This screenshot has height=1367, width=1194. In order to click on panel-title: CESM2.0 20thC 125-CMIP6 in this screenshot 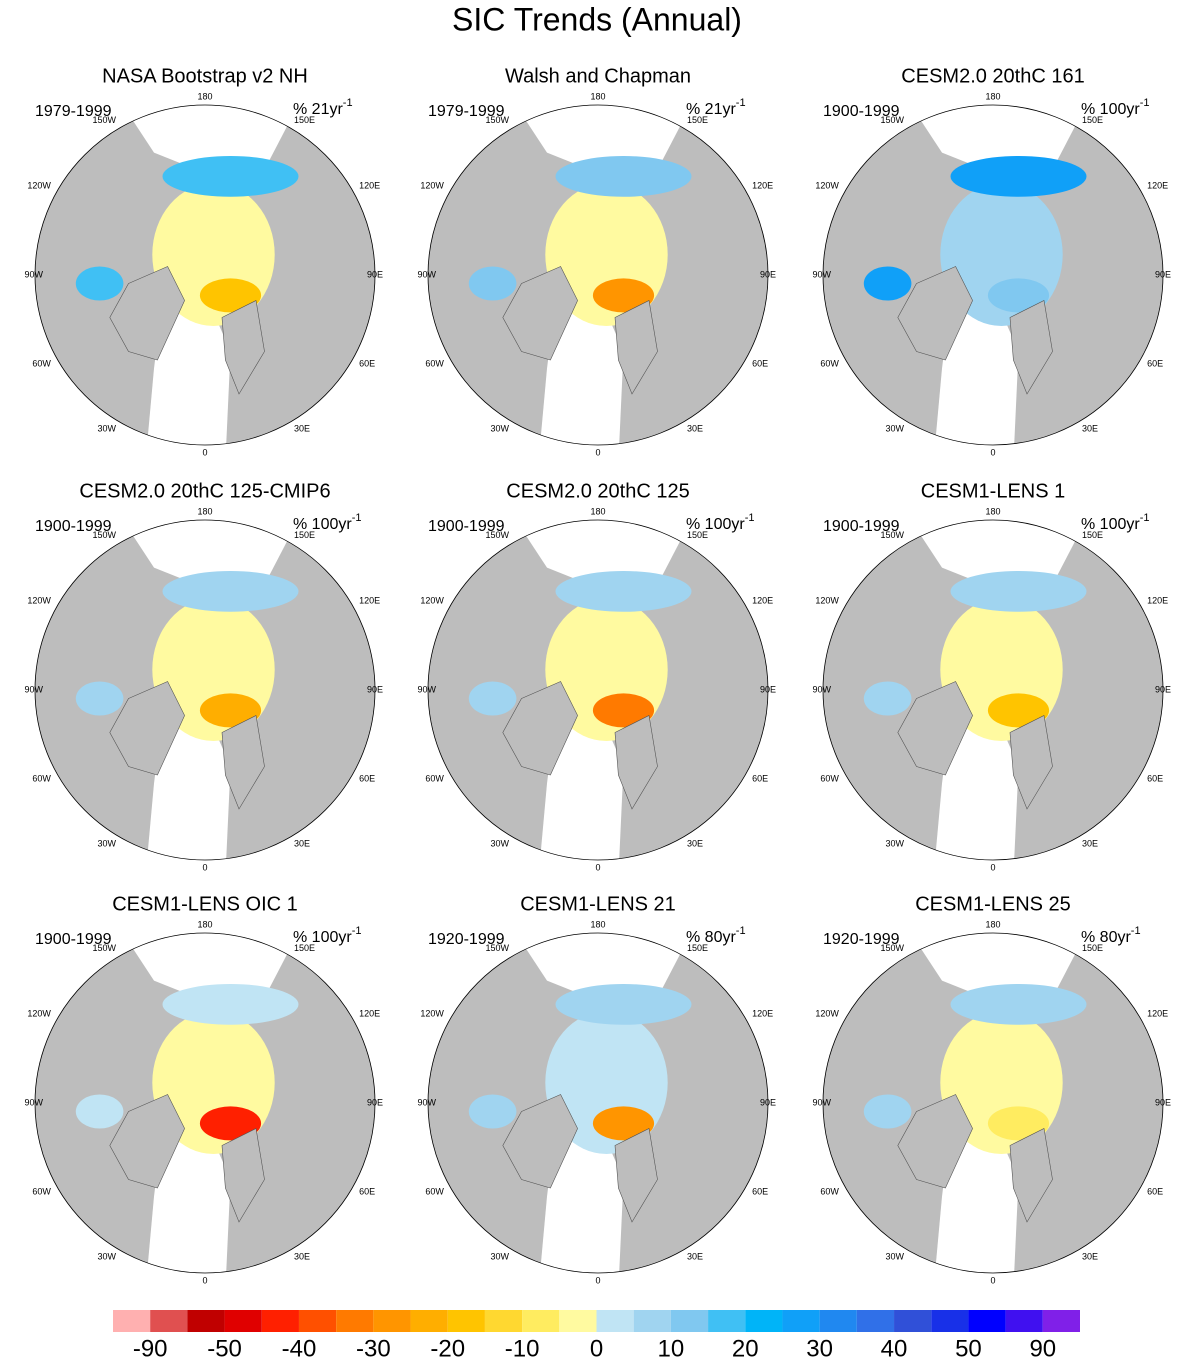, I will do `click(204, 491)`.